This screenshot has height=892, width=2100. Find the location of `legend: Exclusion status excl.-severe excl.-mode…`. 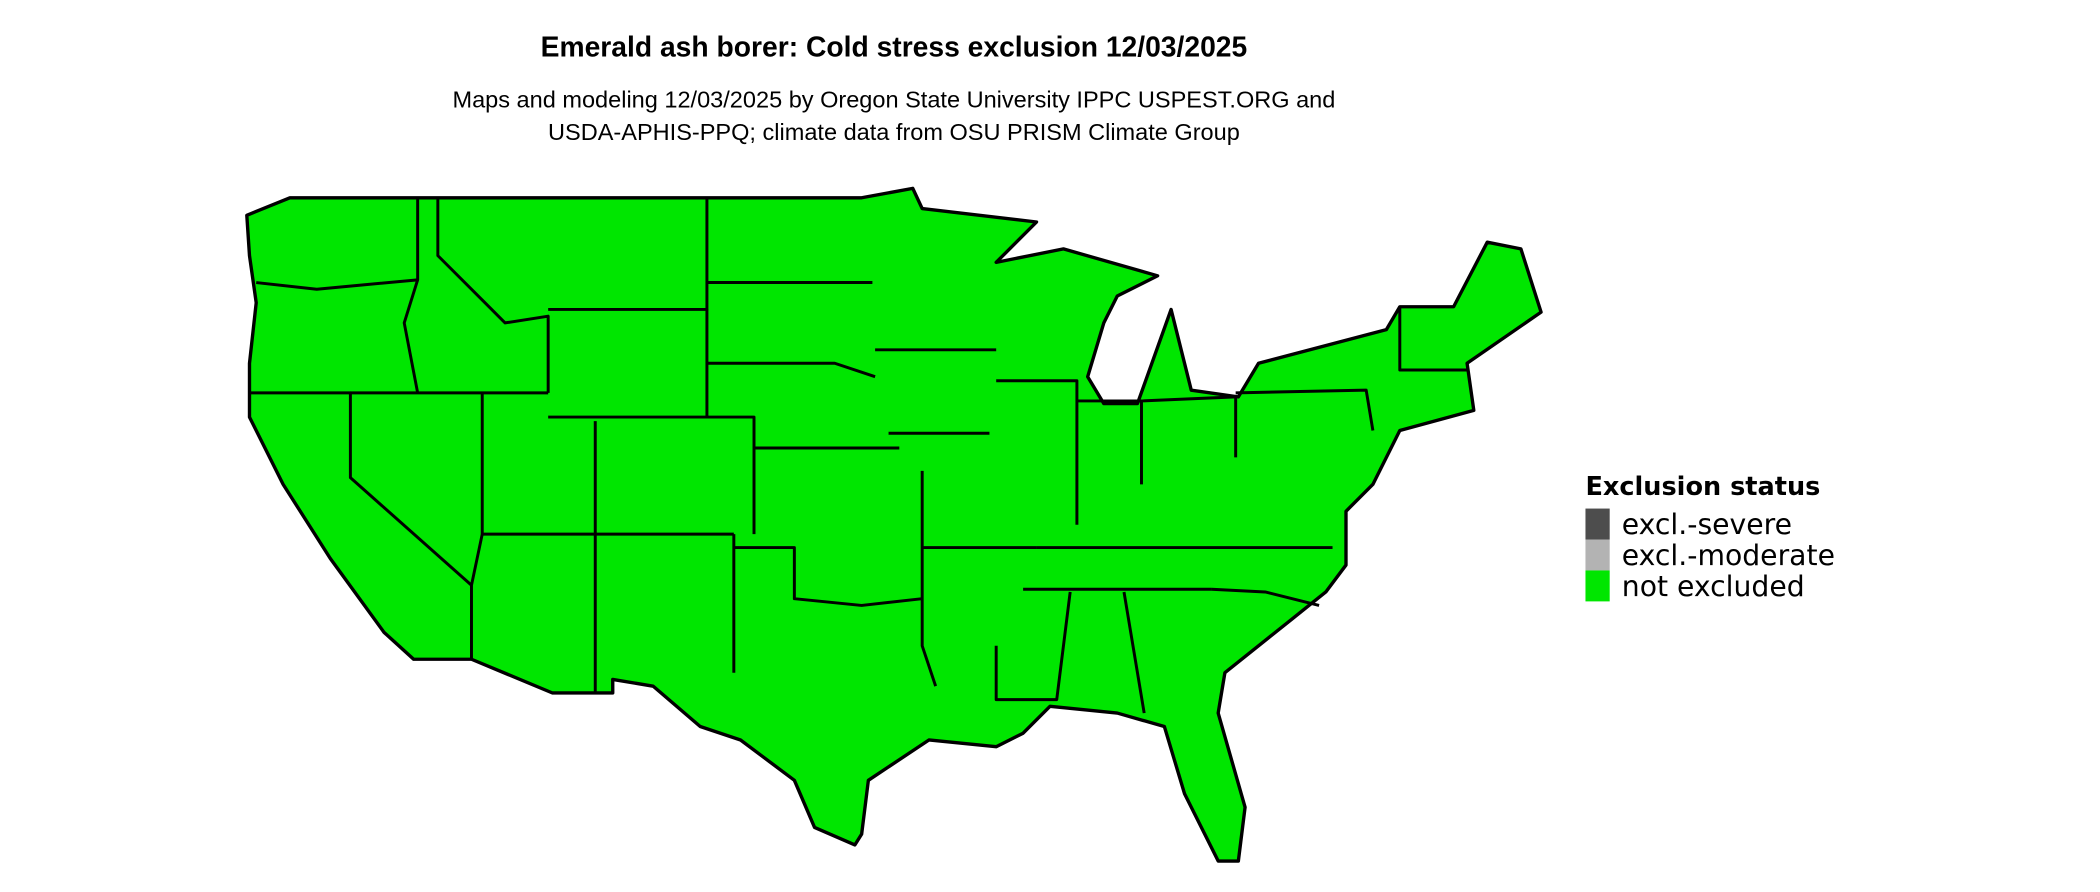

legend: Exclusion status excl.-severe excl.-mode… is located at coordinates (1709, 537).